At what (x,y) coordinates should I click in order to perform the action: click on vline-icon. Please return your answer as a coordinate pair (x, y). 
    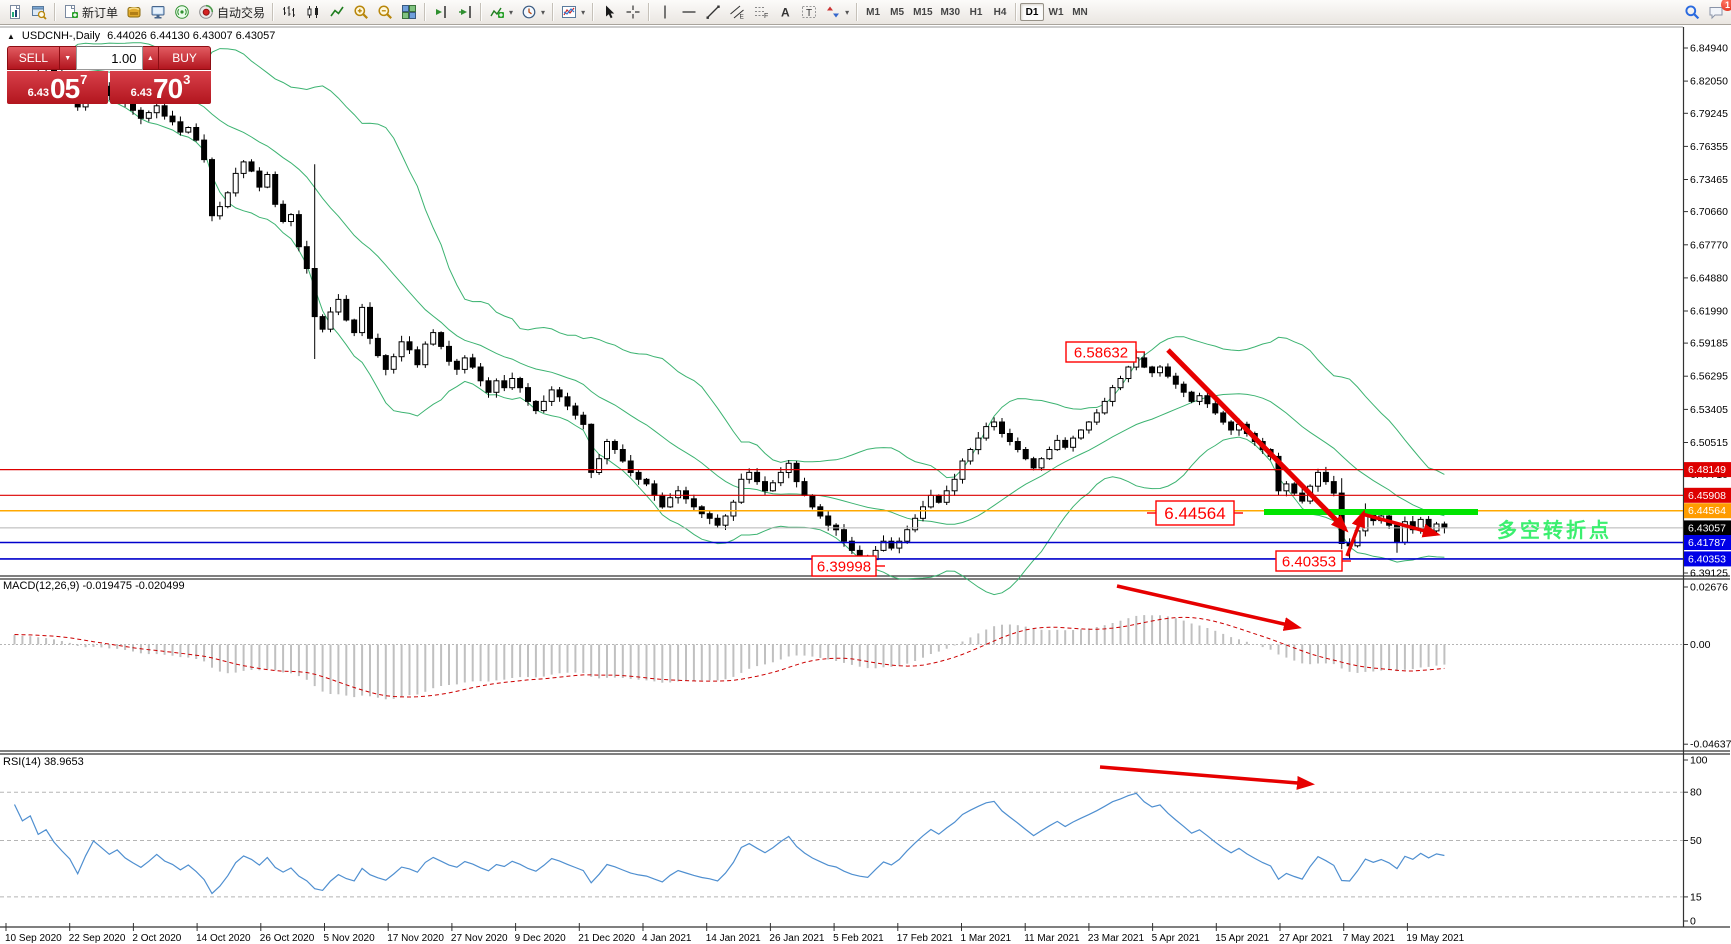
    Looking at the image, I should click on (665, 12).